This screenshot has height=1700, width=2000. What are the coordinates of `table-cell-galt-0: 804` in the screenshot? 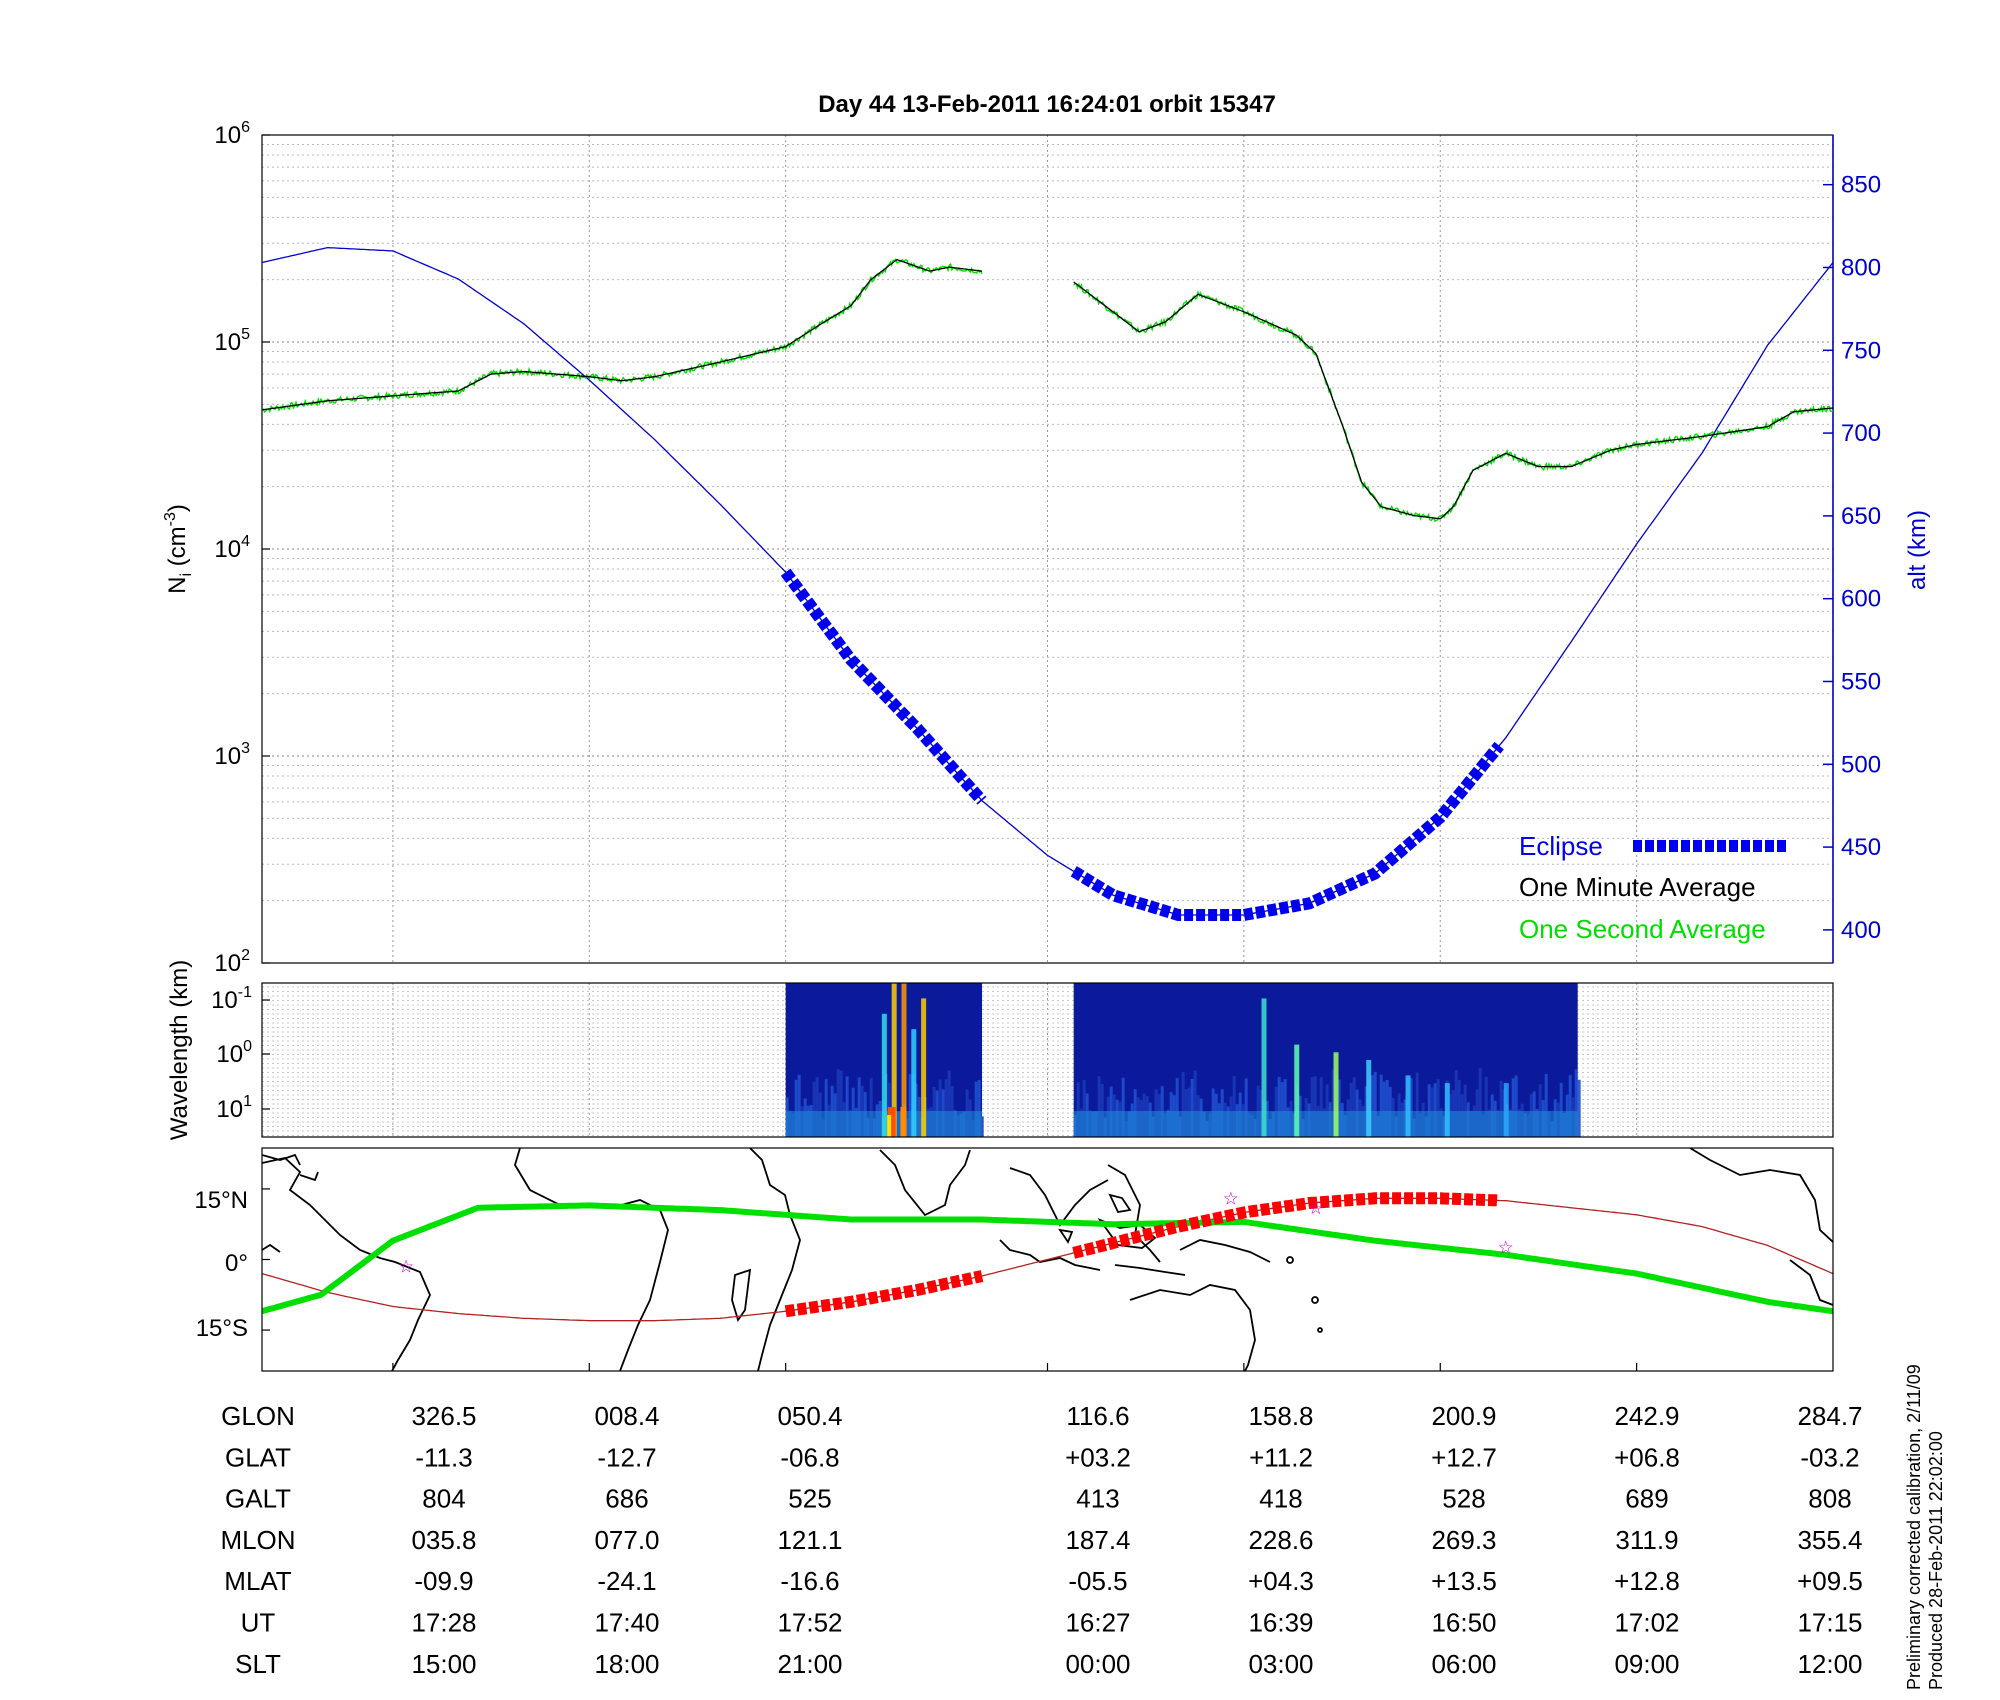 It's located at (443, 1499).